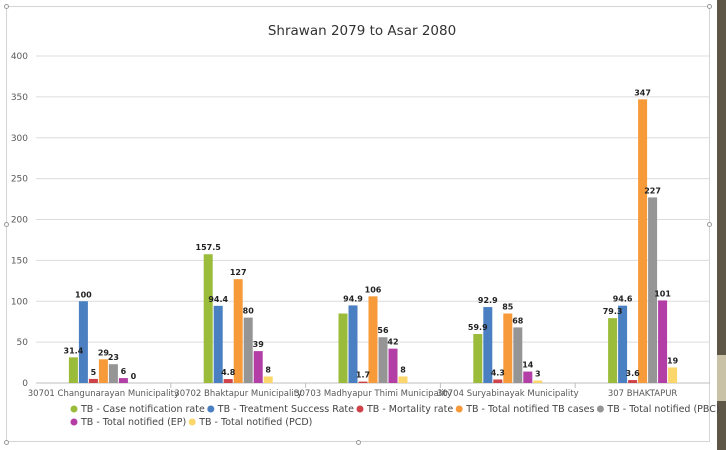  I want to click on data-label: 3, so click(538, 374).